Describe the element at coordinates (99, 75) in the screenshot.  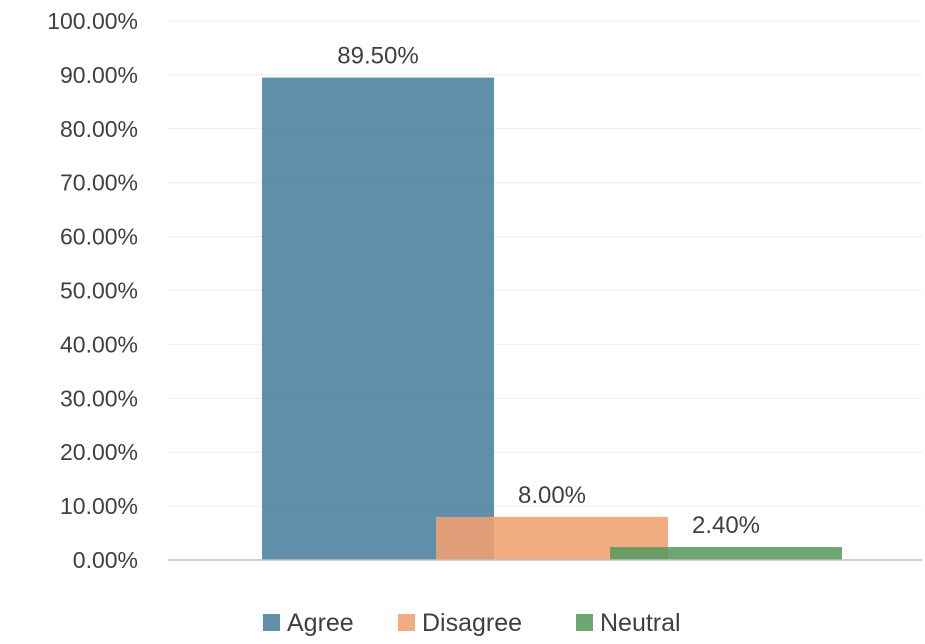
I see `y-tick-label: 90.00%` at that location.